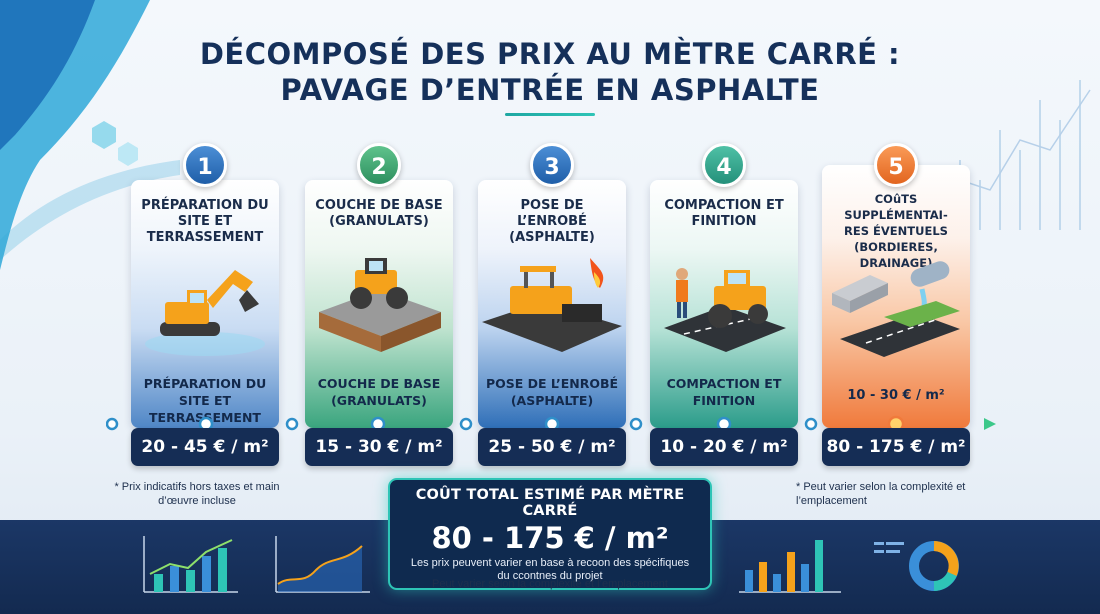 This screenshot has width=1100, height=614. I want to click on excavator-icon, so click(205, 313).